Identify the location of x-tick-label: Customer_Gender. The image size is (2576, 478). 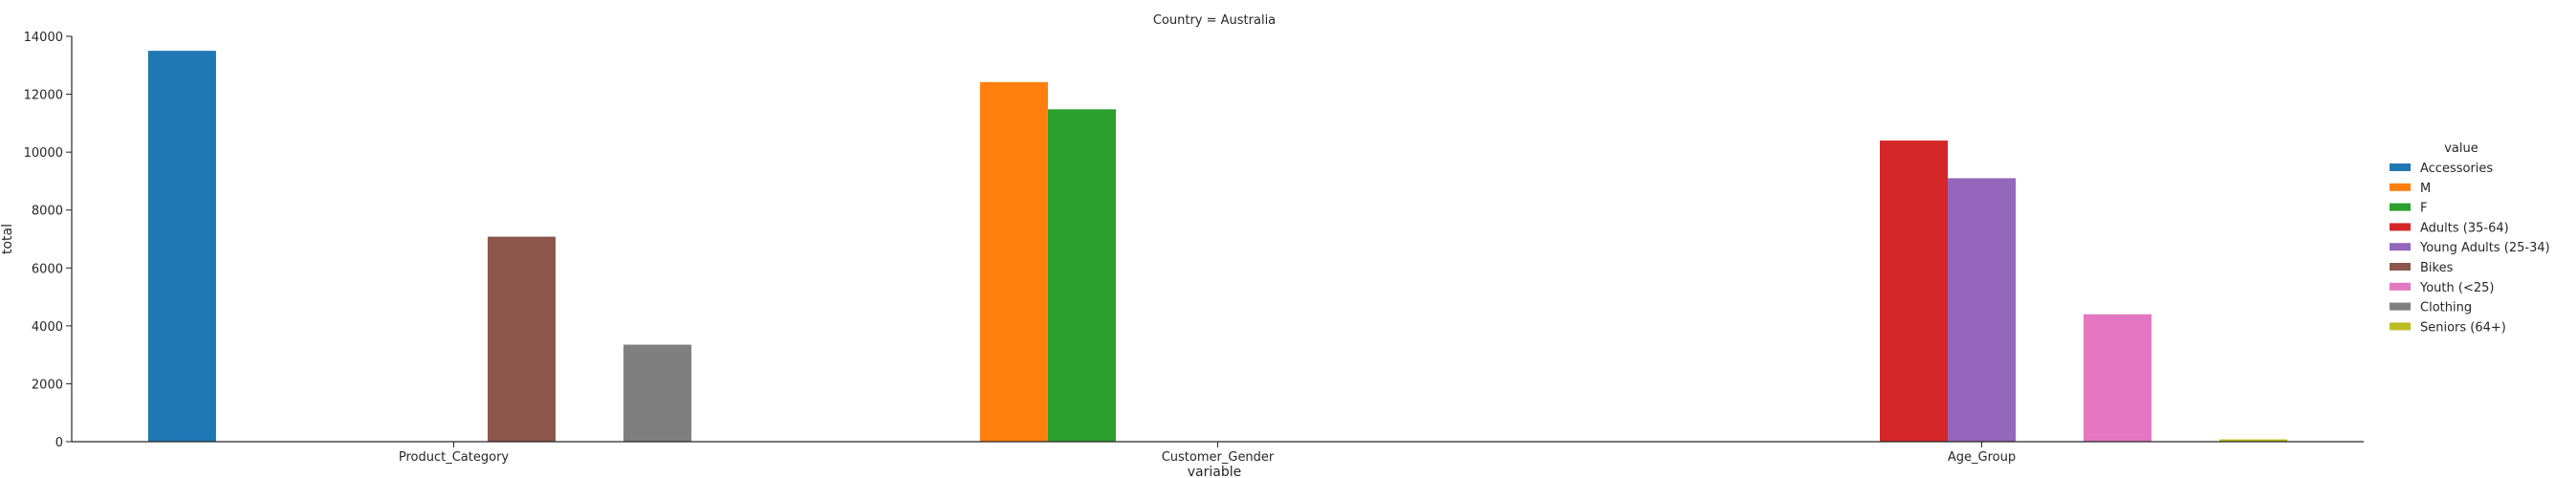
(1218, 457).